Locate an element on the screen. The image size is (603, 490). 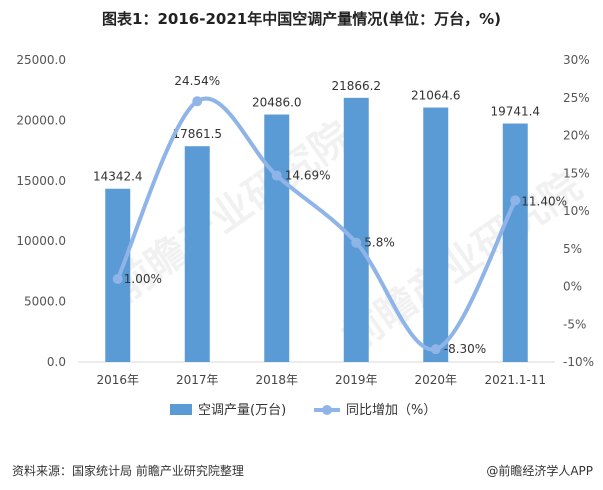
y-left-tick-label: 0.0 is located at coordinates (56, 362).